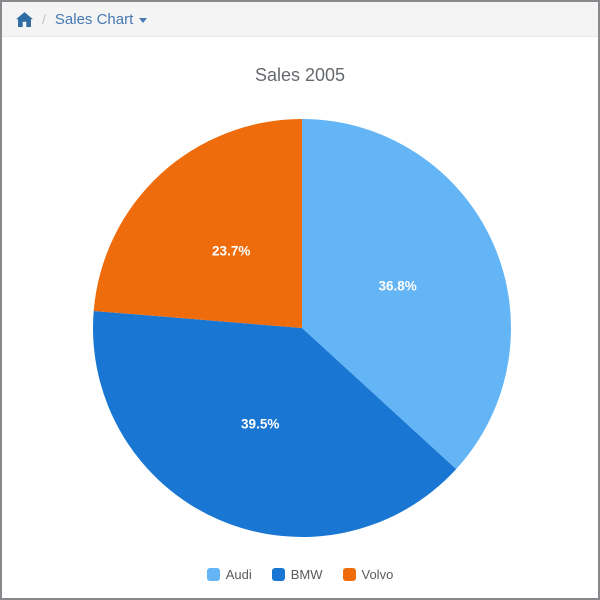 This screenshot has width=600, height=600. What do you see at coordinates (94, 19) in the screenshot?
I see `breadcrumb-current-label: Sales Chart` at bounding box center [94, 19].